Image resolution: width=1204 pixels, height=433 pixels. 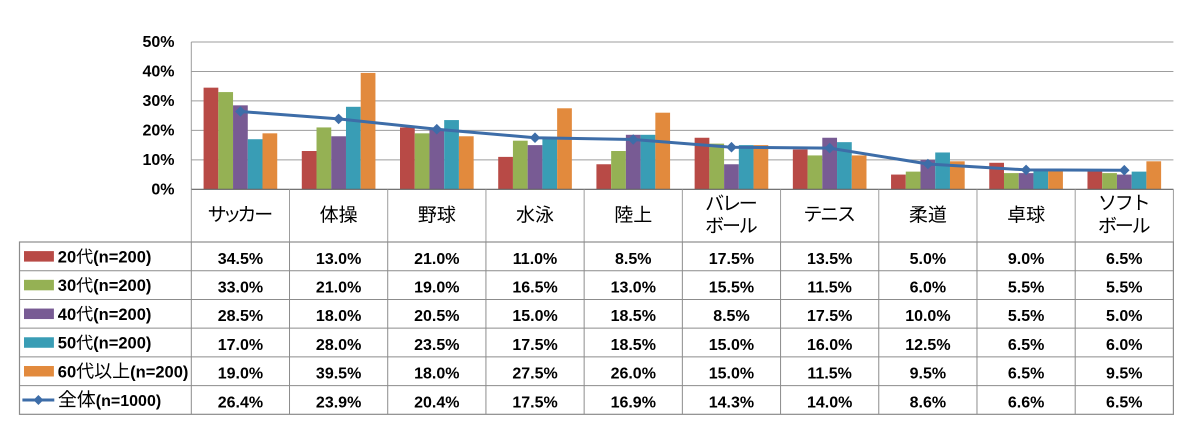 I want to click on svg-text: 20, so click(x=67, y=258).